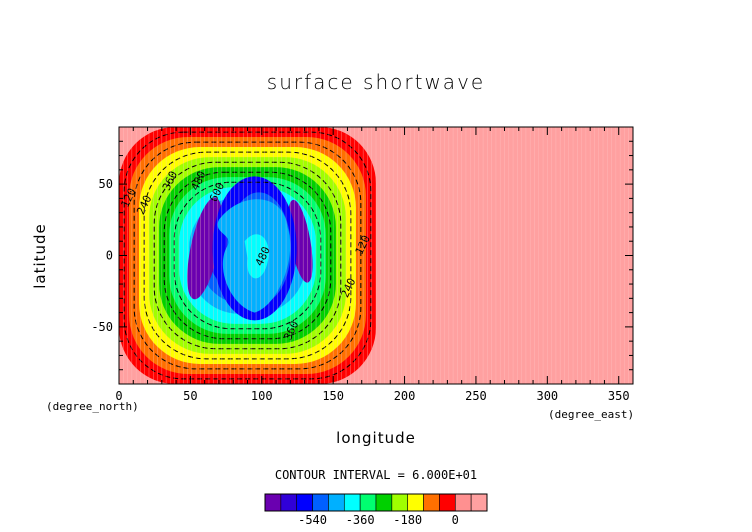 The height and width of the screenshot is (532, 752). I want to click on chart-title: surface shortwave, so click(376, 82).